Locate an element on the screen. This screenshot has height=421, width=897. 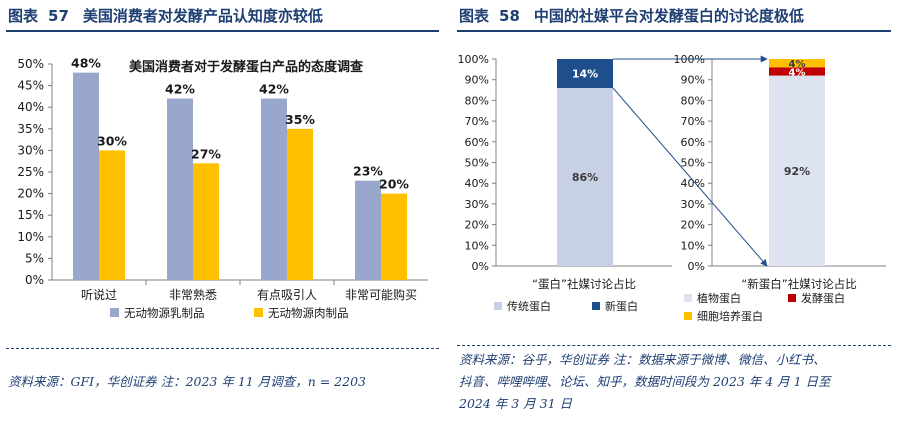
right-figure-label: 图表 is located at coordinates (474, 16).